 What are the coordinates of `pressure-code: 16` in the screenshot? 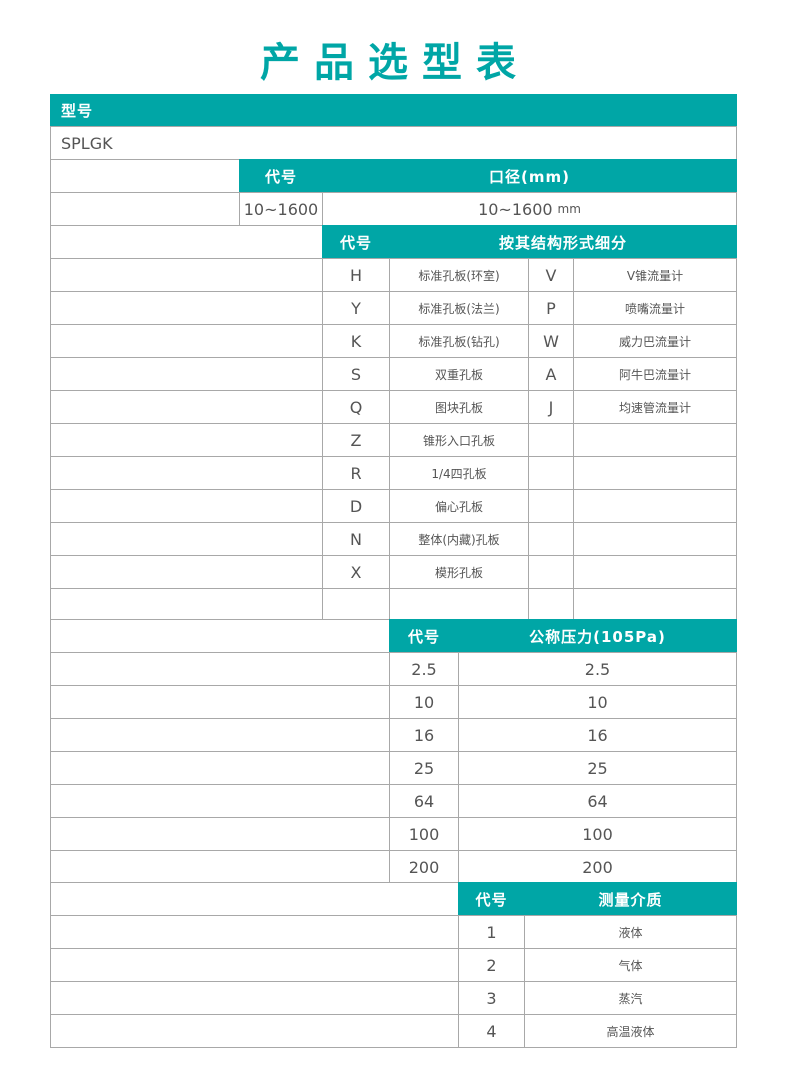 It's located at (424, 735).